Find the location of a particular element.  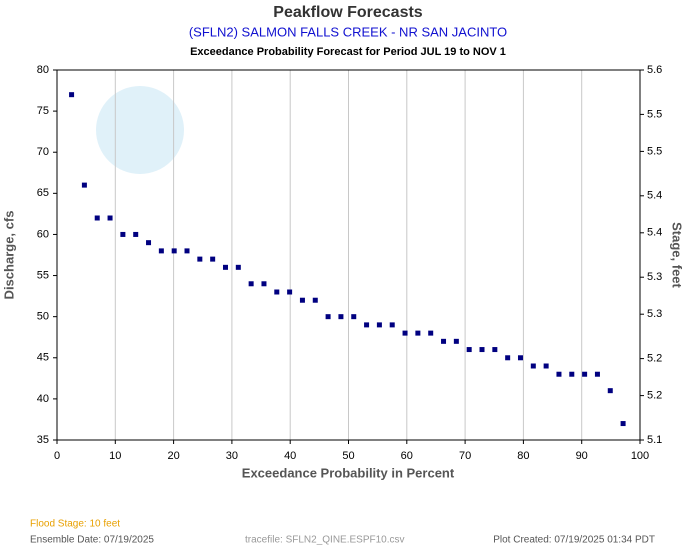

logo is located at coordinates (140, 130).